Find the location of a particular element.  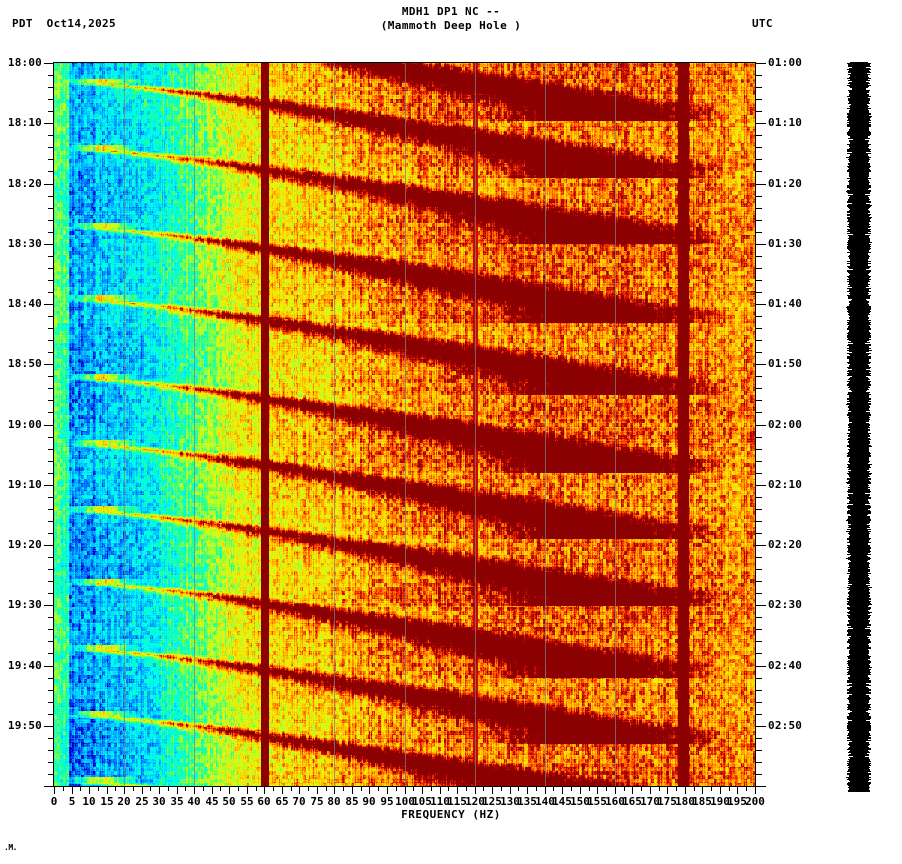

frequency-tick-label: 10 is located at coordinates (89, 801).